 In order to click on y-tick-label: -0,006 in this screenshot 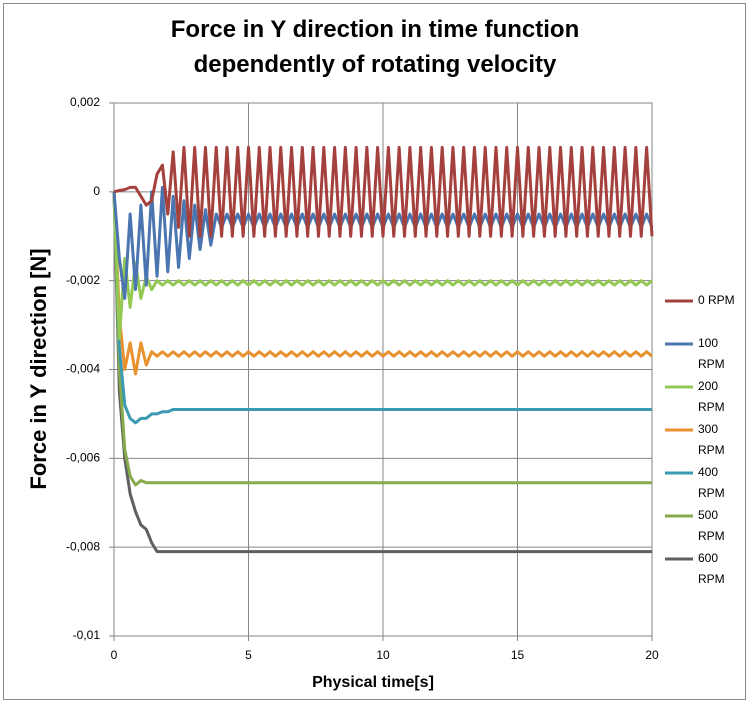, I will do `click(83, 458)`.